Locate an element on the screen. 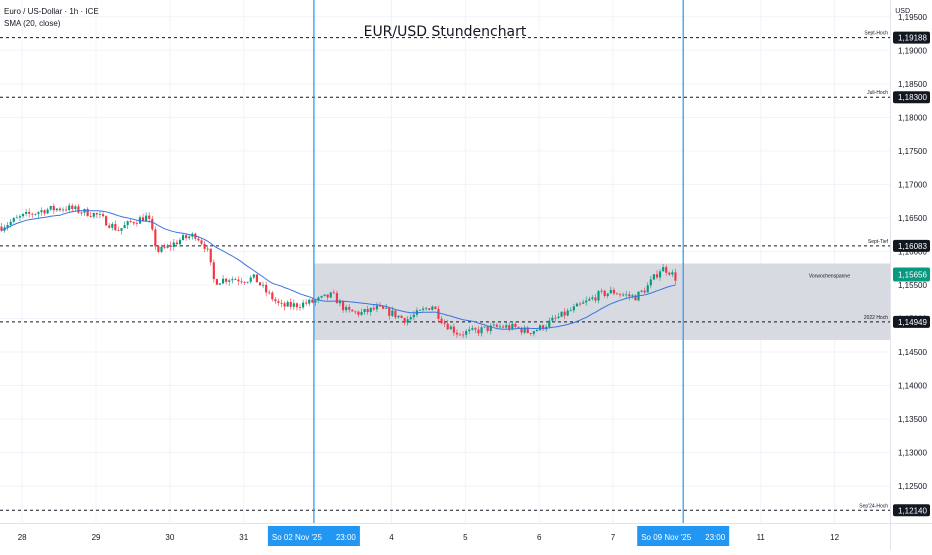 The height and width of the screenshot is (555, 932). level-tag-text-2: 1,16083 is located at coordinates (912, 246).